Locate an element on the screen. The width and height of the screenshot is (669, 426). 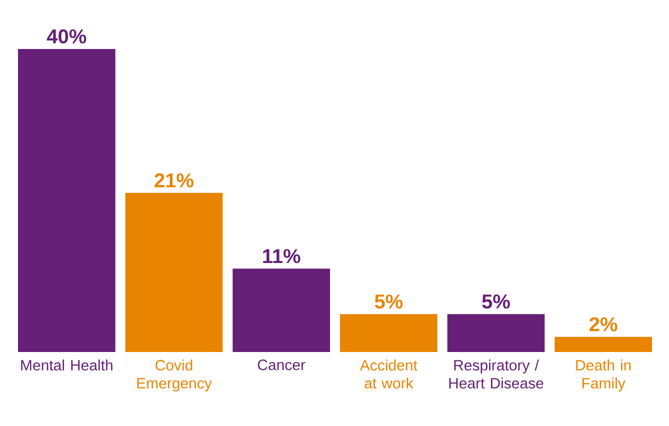
x-tick-label: Accident at work is located at coordinates (389, 374).